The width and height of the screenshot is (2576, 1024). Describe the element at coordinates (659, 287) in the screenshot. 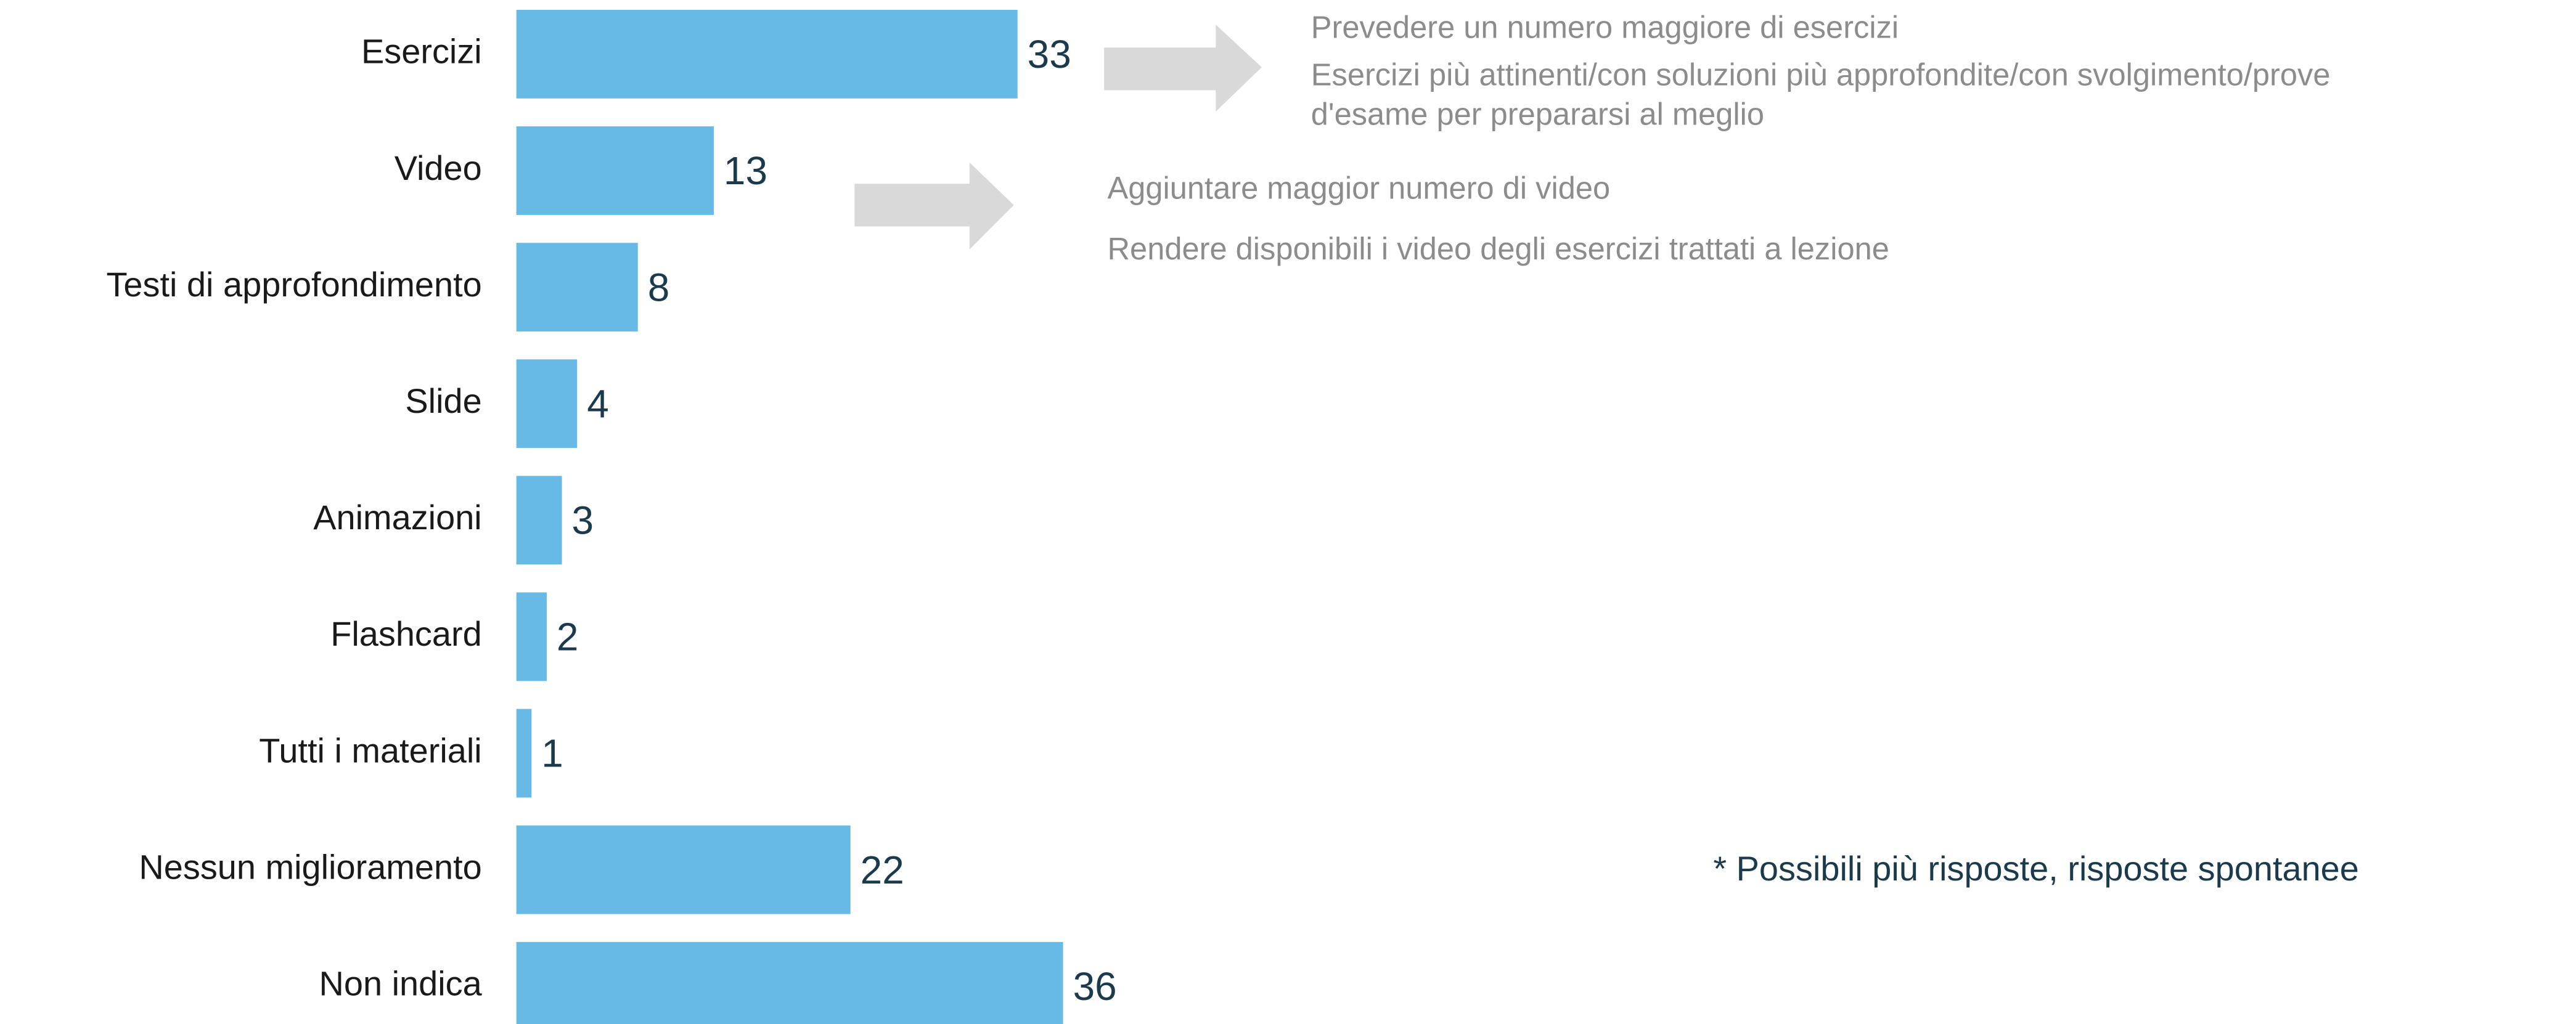

I see `value-label: 8` at that location.